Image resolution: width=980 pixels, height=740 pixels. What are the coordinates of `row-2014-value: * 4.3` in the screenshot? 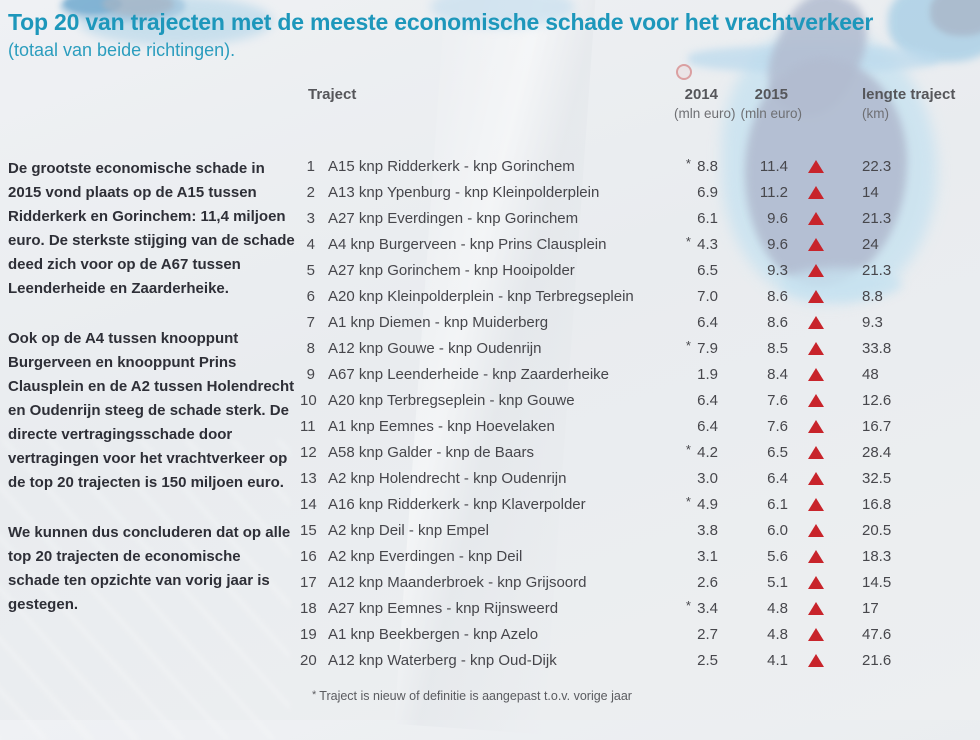 It's located at (701, 243).